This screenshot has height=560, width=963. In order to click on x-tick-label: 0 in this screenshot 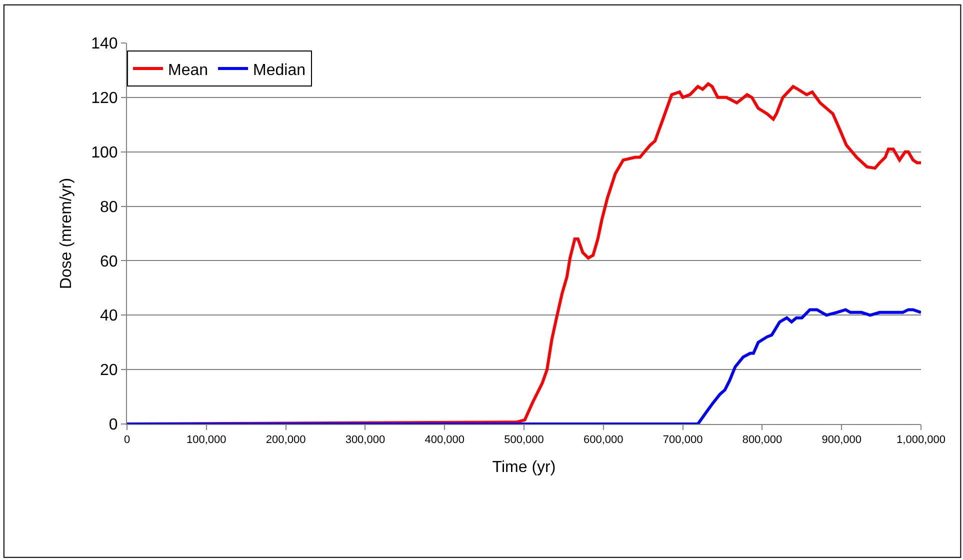, I will do `click(127, 440)`.